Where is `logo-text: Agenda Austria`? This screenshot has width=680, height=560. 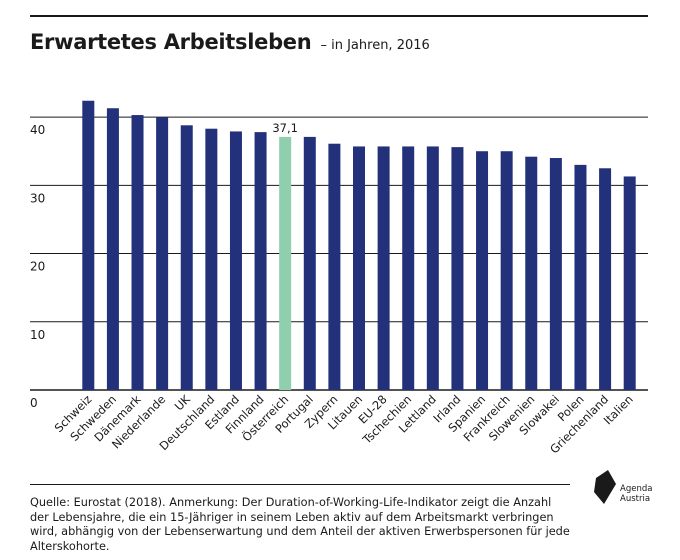
logo-text: Agenda Austria is located at coordinates (636, 494).